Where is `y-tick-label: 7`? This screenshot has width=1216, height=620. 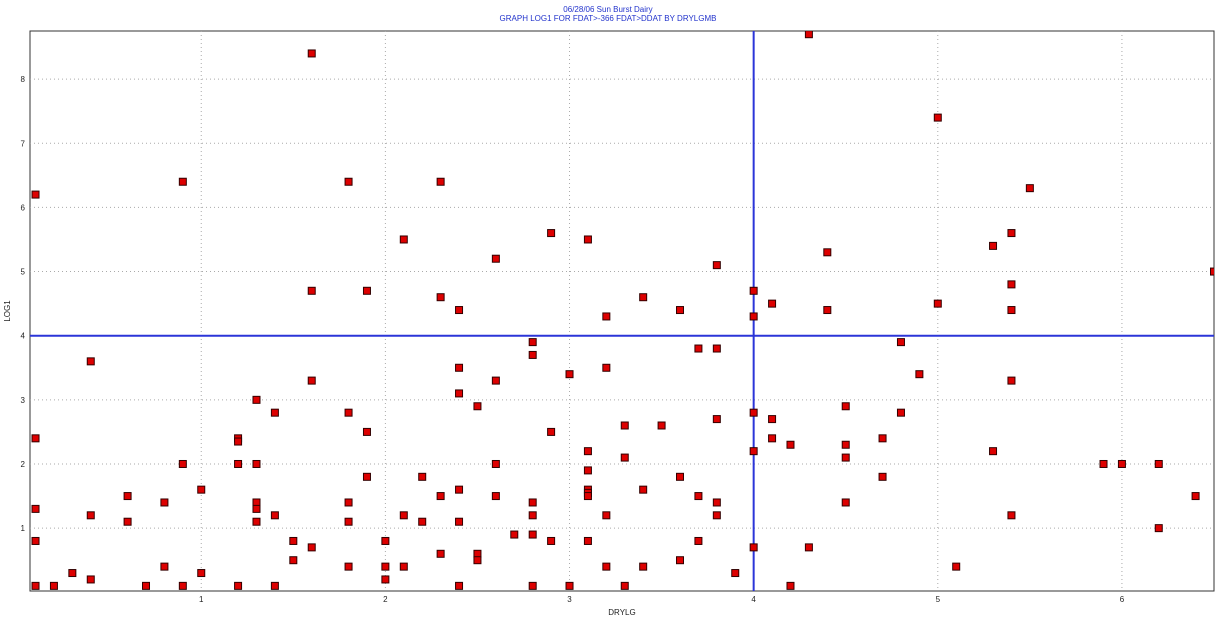 y-tick-label: 7 is located at coordinates (23, 143).